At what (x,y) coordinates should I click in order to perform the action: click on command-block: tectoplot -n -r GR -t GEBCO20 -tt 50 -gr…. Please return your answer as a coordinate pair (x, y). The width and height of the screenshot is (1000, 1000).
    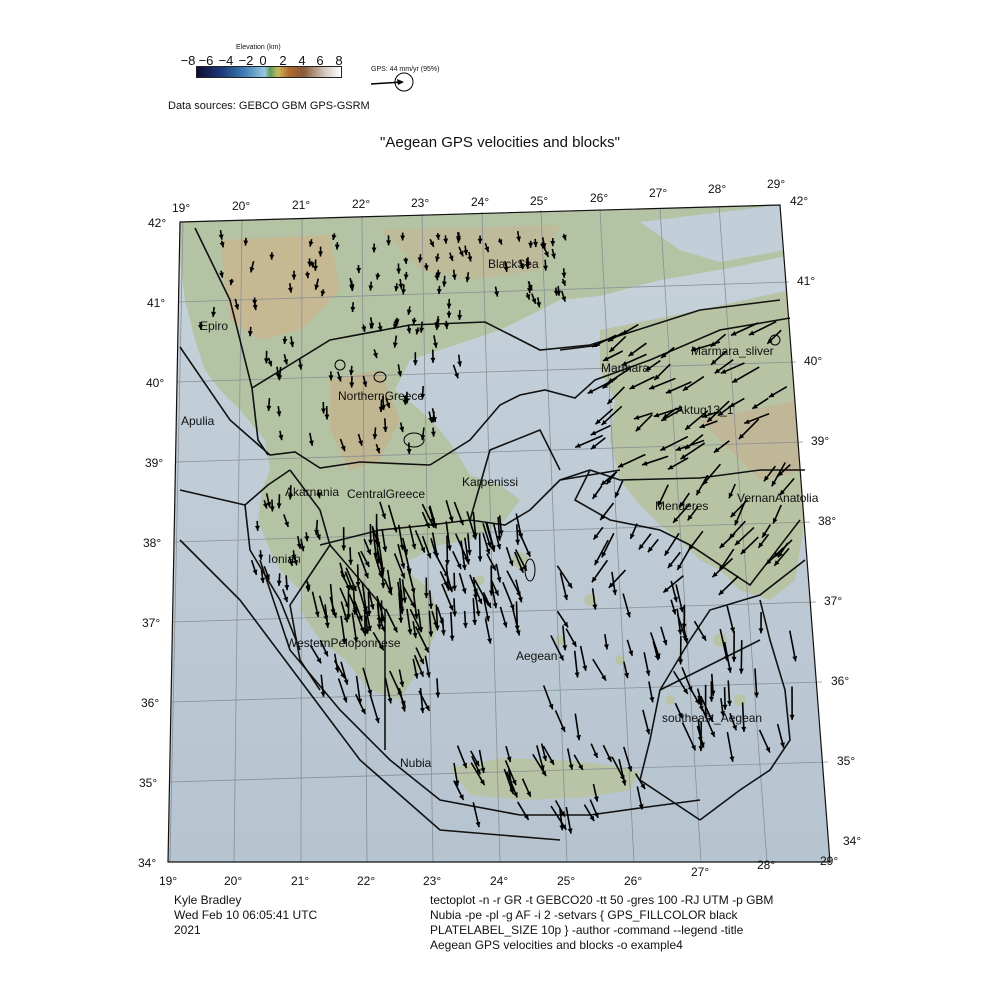
    Looking at the image, I should click on (630, 923).